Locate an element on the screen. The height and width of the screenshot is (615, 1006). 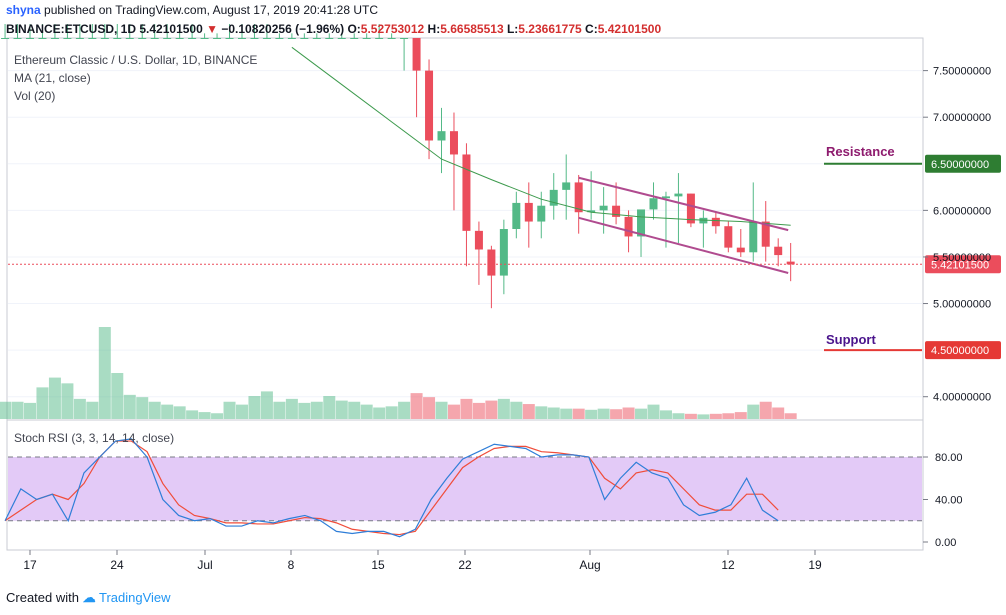
time-axis: 17 24 Jul 8 15 22 Aug 12 19 is located at coordinates (422, 561).